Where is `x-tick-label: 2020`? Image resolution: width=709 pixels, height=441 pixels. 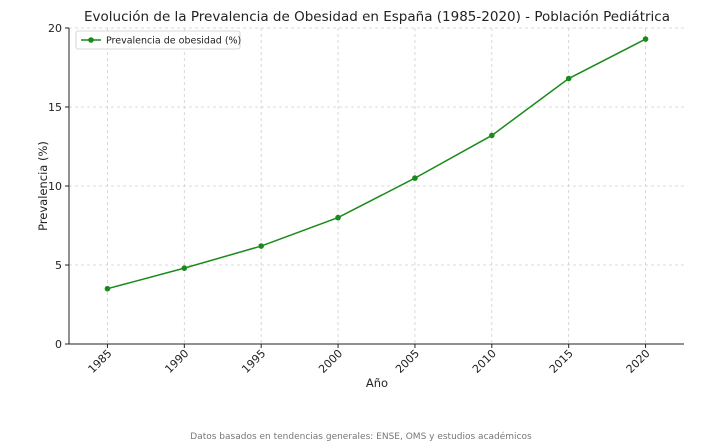
x-tick-label: 2020 is located at coordinates (638, 361).